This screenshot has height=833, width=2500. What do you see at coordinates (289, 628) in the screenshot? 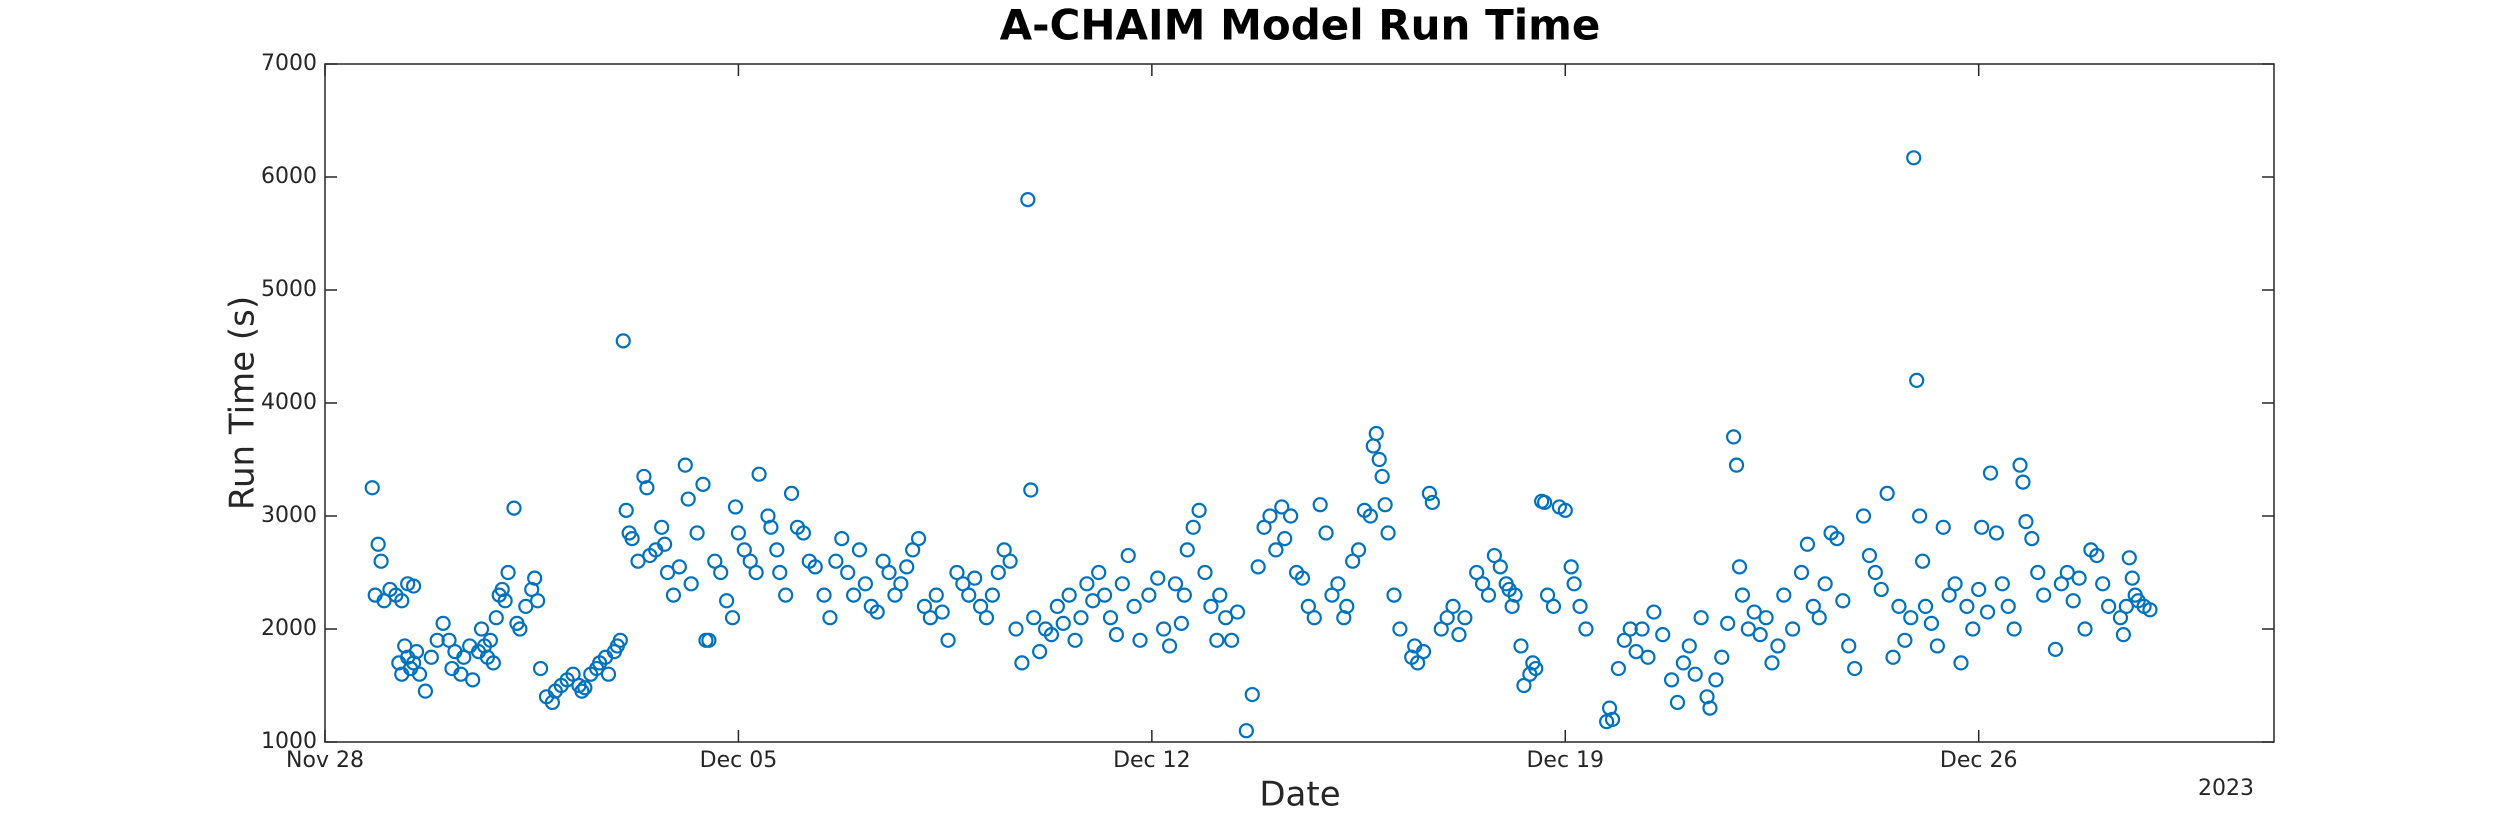
I see `y-tick-label: 2000` at bounding box center [289, 628].